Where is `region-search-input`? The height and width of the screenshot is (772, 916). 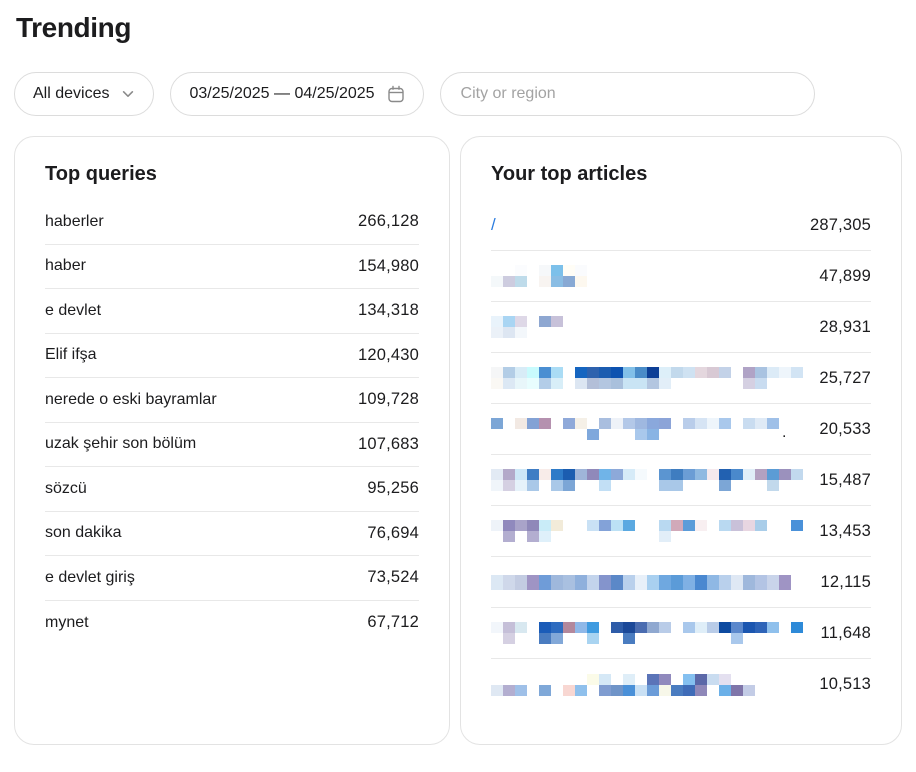
region-search-input is located at coordinates (627, 94).